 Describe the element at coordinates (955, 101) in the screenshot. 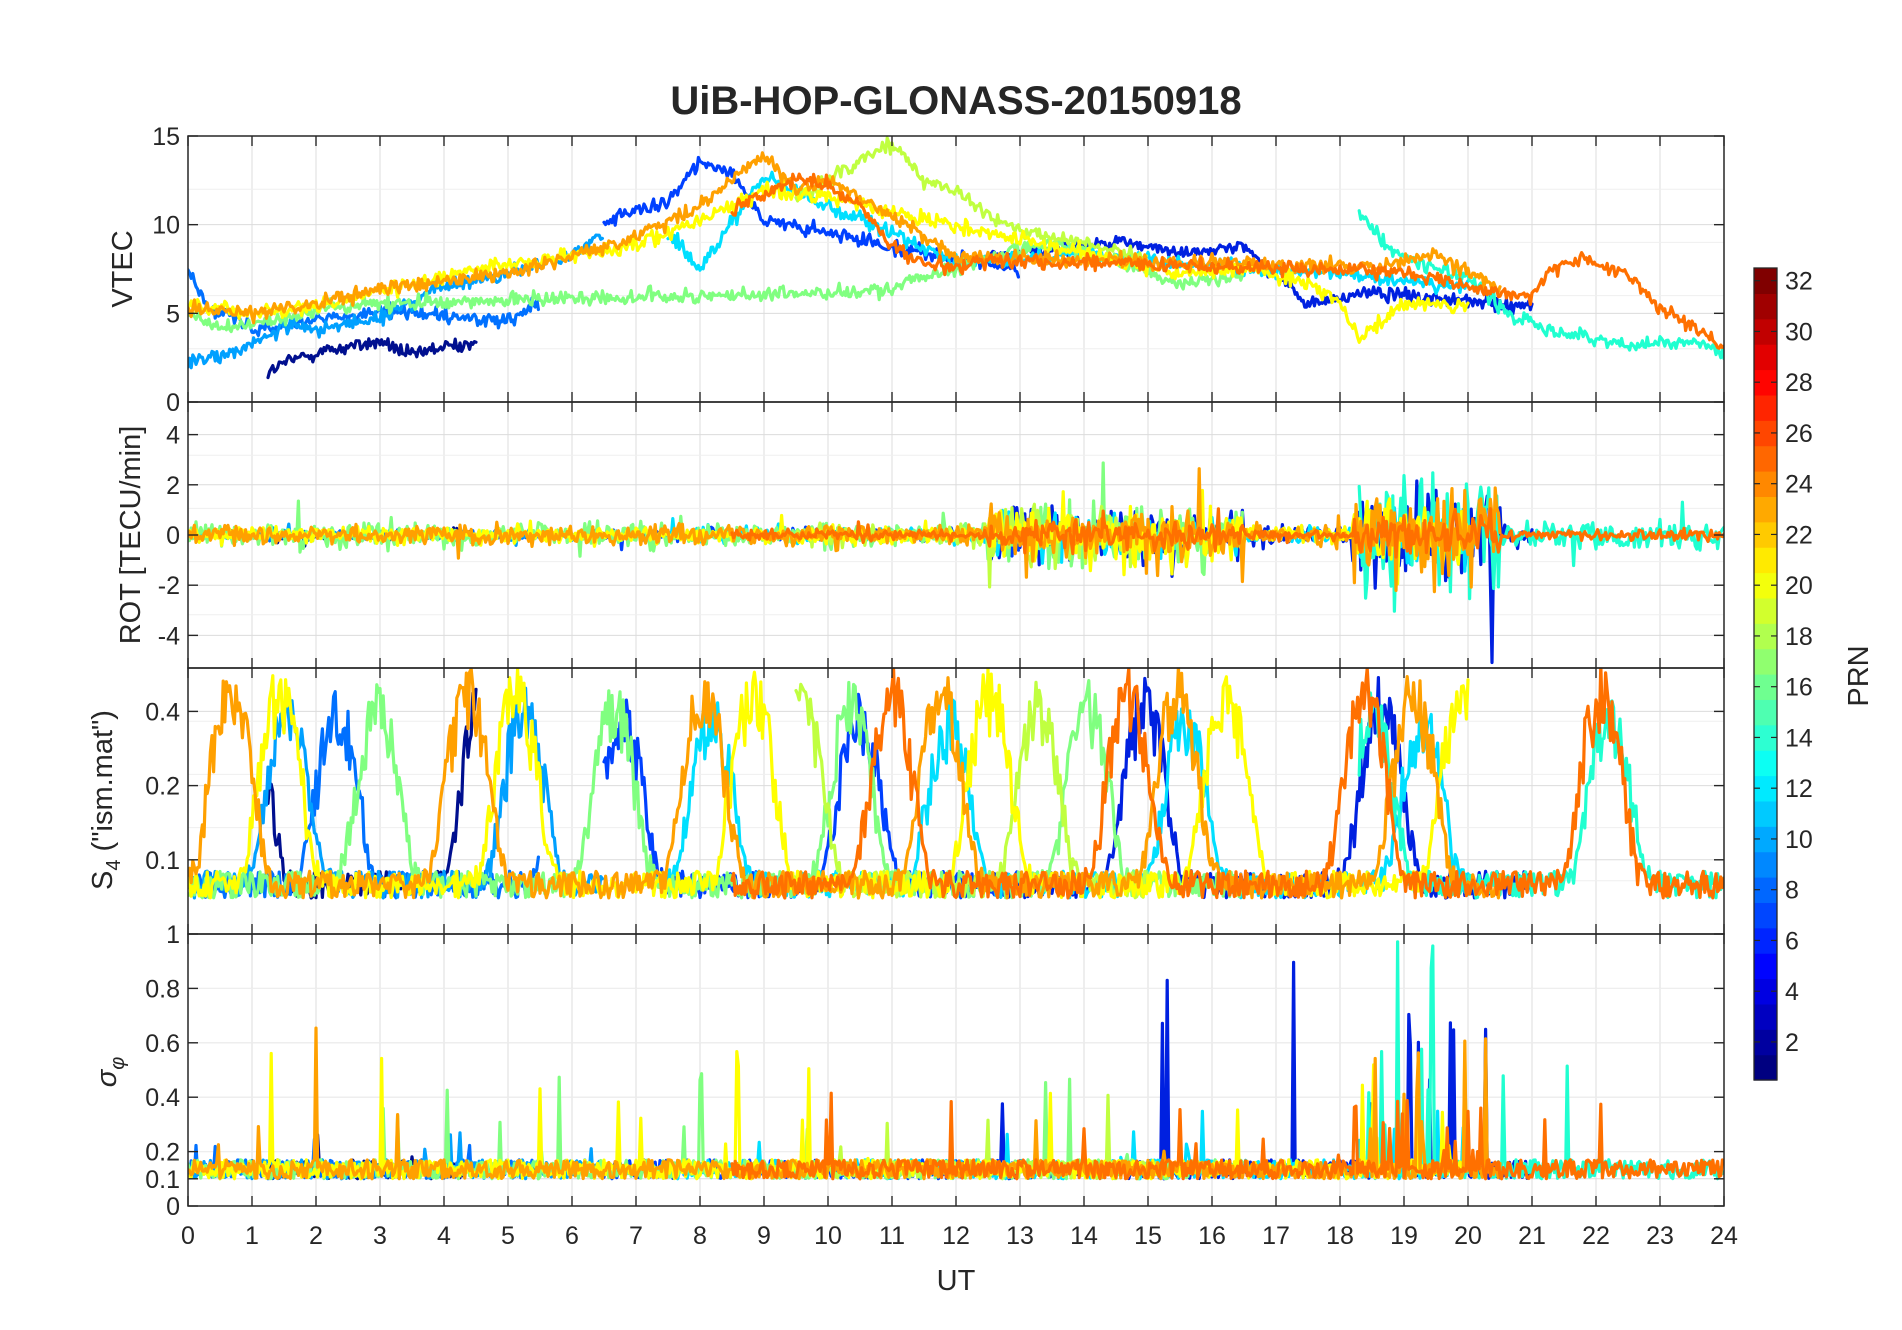

I see `chart-title: UiB-HOP-GLONASS-20150918` at that location.